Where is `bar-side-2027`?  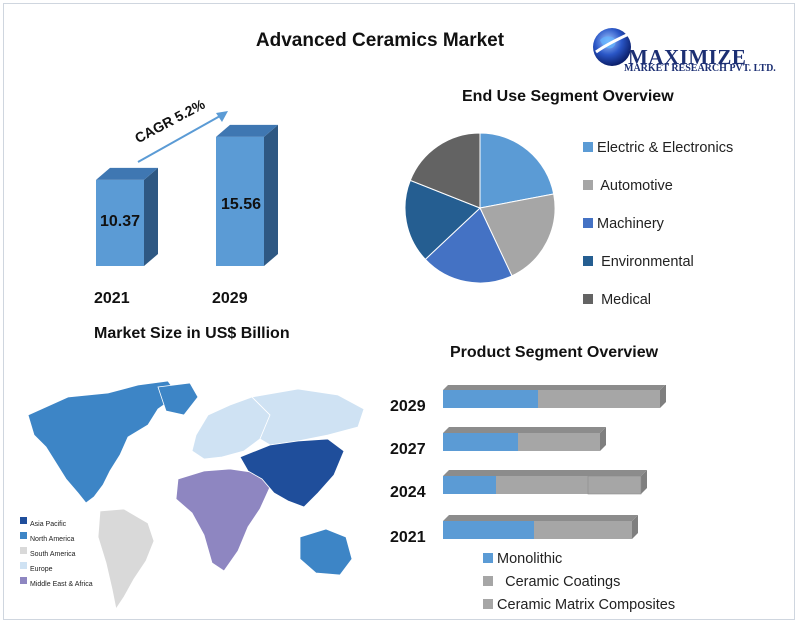 bar-side-2027 is located at coordinates (603, 439).